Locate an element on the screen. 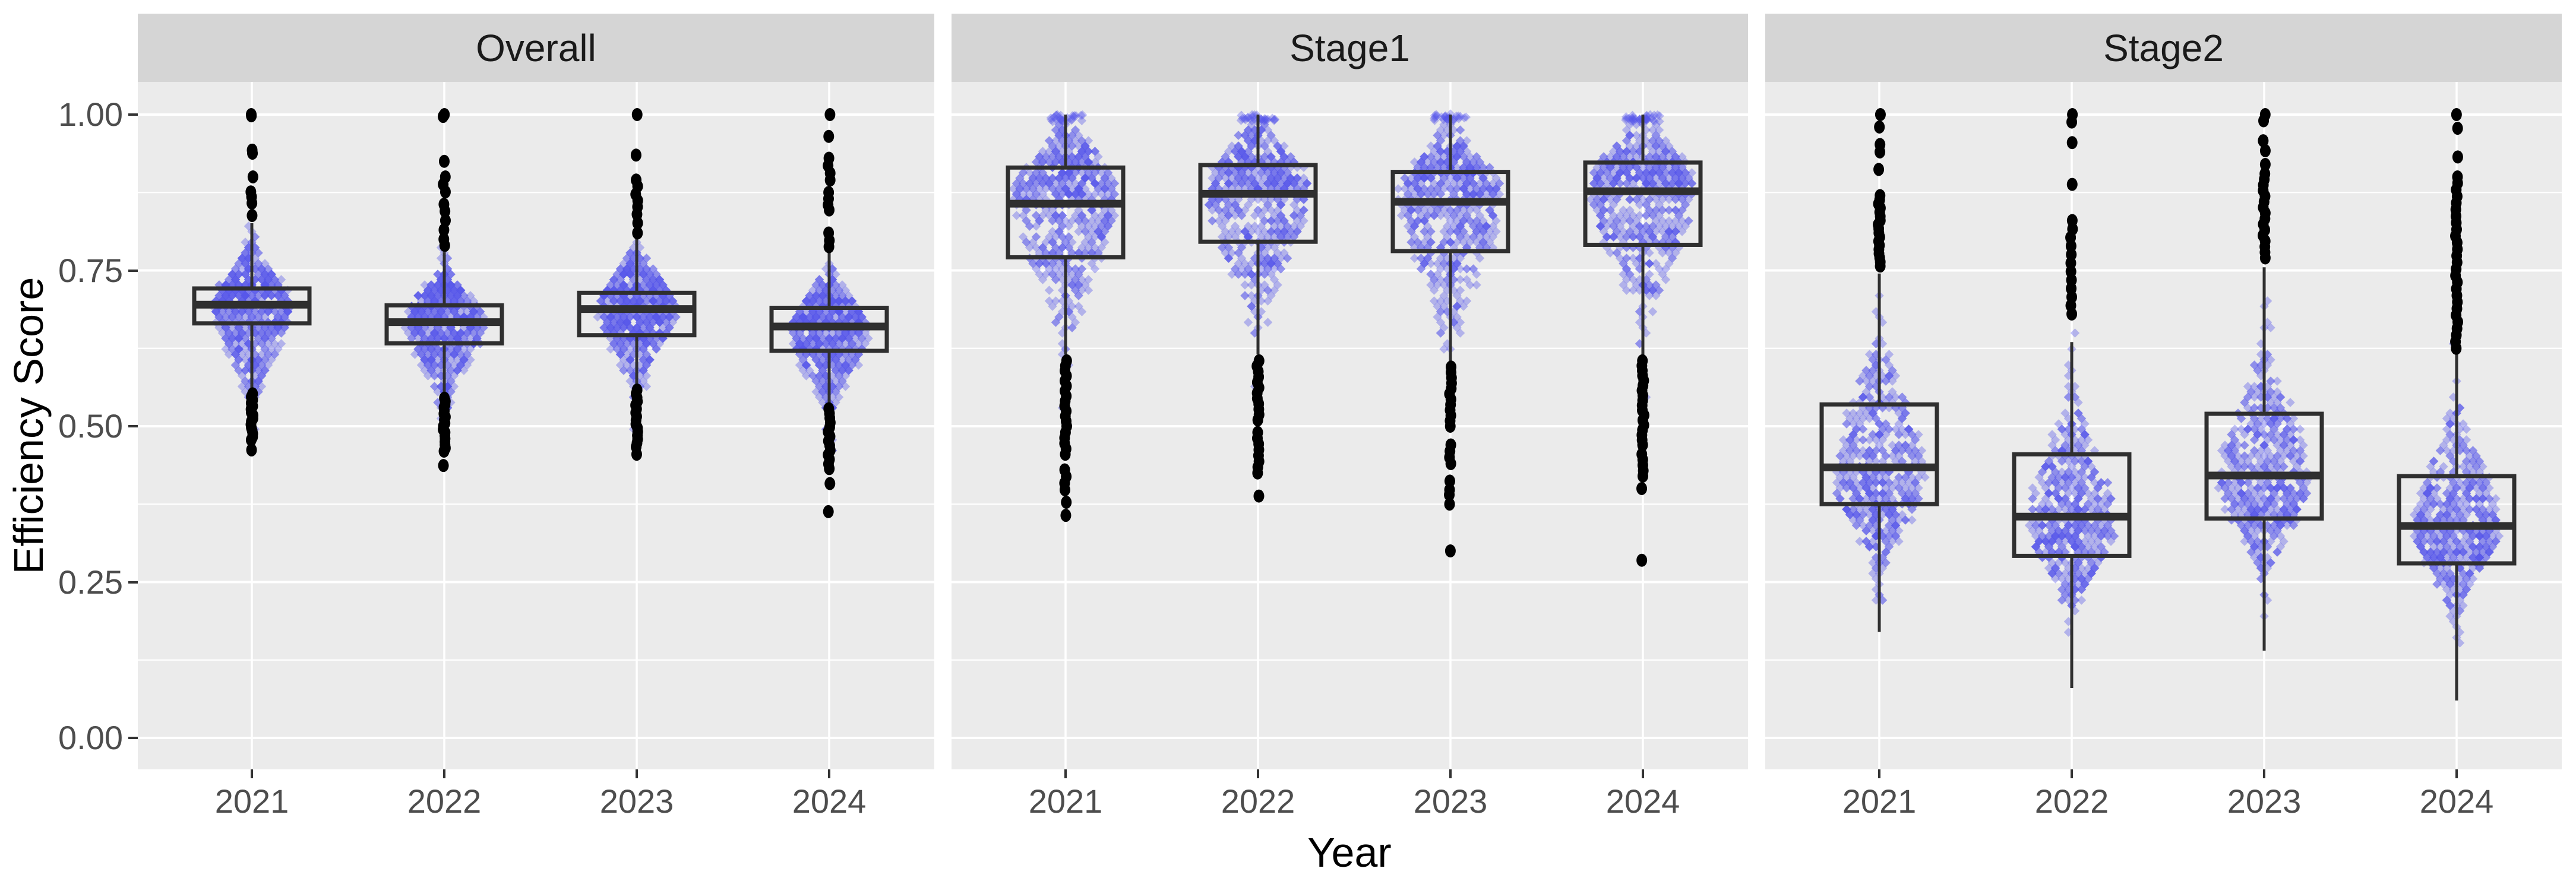 The height and width of the screenshot is (878, 2576). facet-strip-label: Overall is located at coordinates (536, 47).